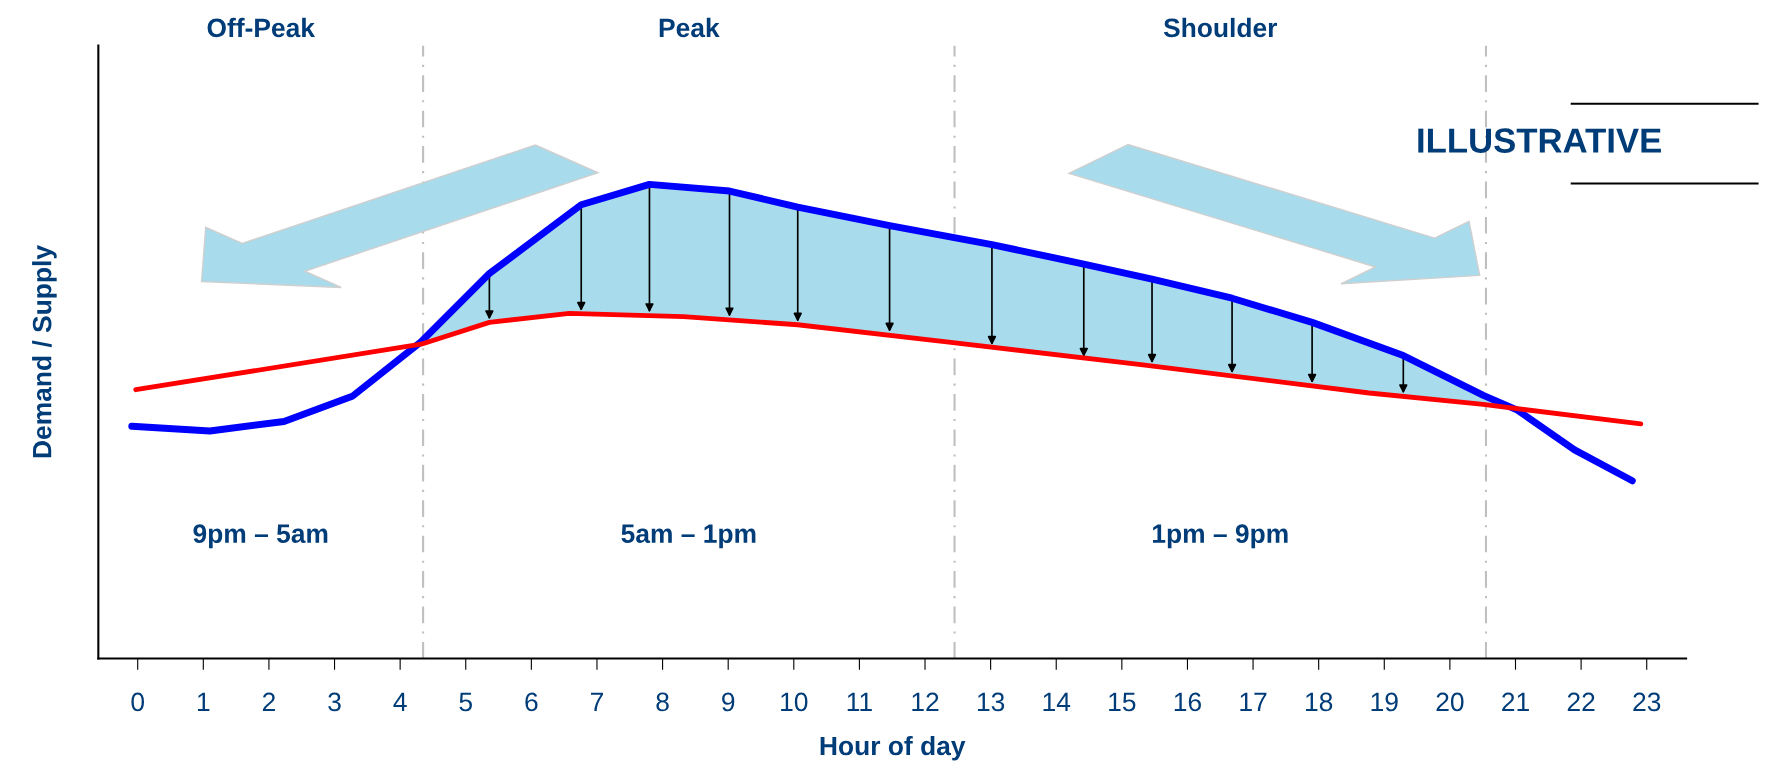  What do you see at coordinates (1122, 702) in the screenshot?
I see `x-tick-label: 15` at bounding box center [1122, 702].